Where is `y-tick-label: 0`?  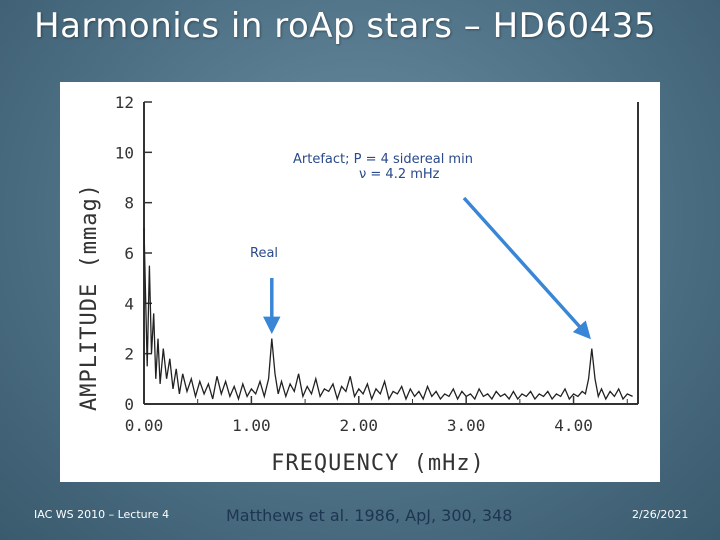 y-tick-label: 0 is located at coordinates (129, 404).